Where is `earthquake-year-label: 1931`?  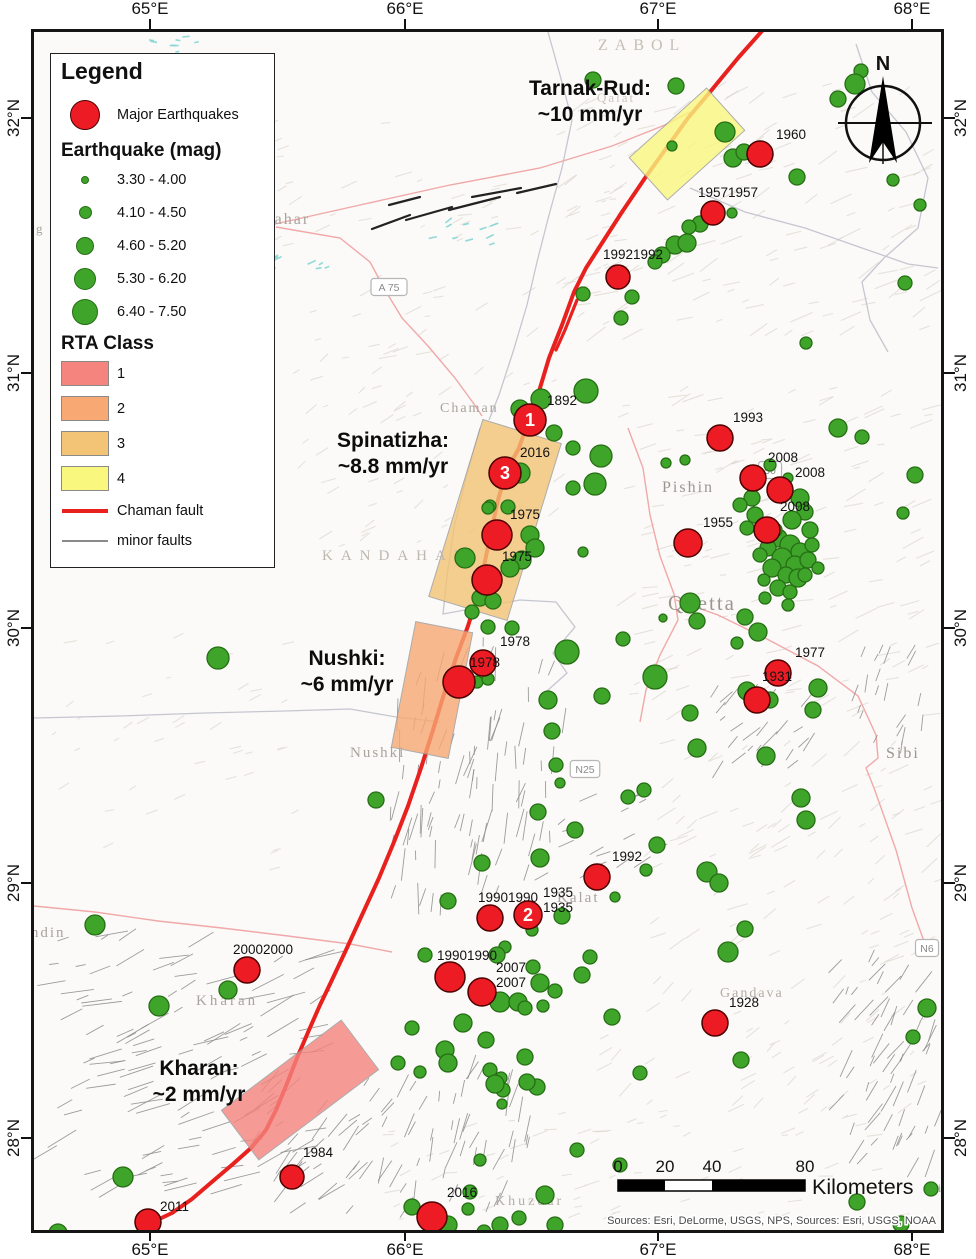
earthquake-year-label: 1931 is located at coordinates (777, 676).